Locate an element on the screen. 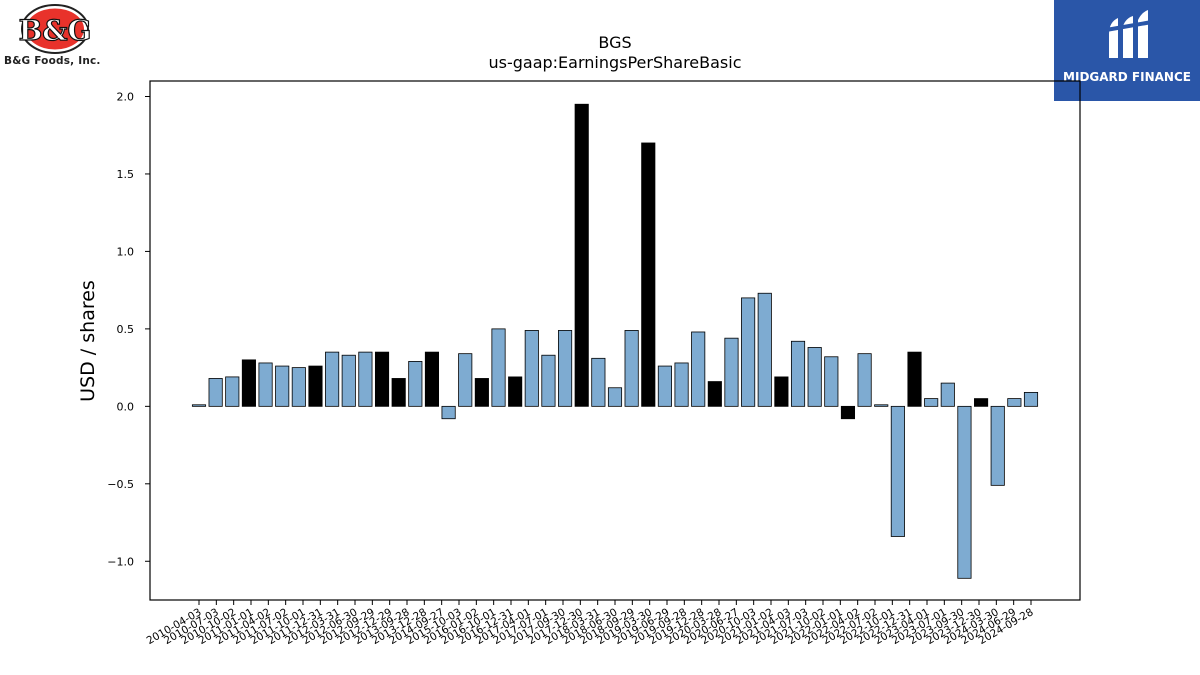 The image size is (1200, 675). y-tick-label: 2.0 is located at coordinates (126, 96).